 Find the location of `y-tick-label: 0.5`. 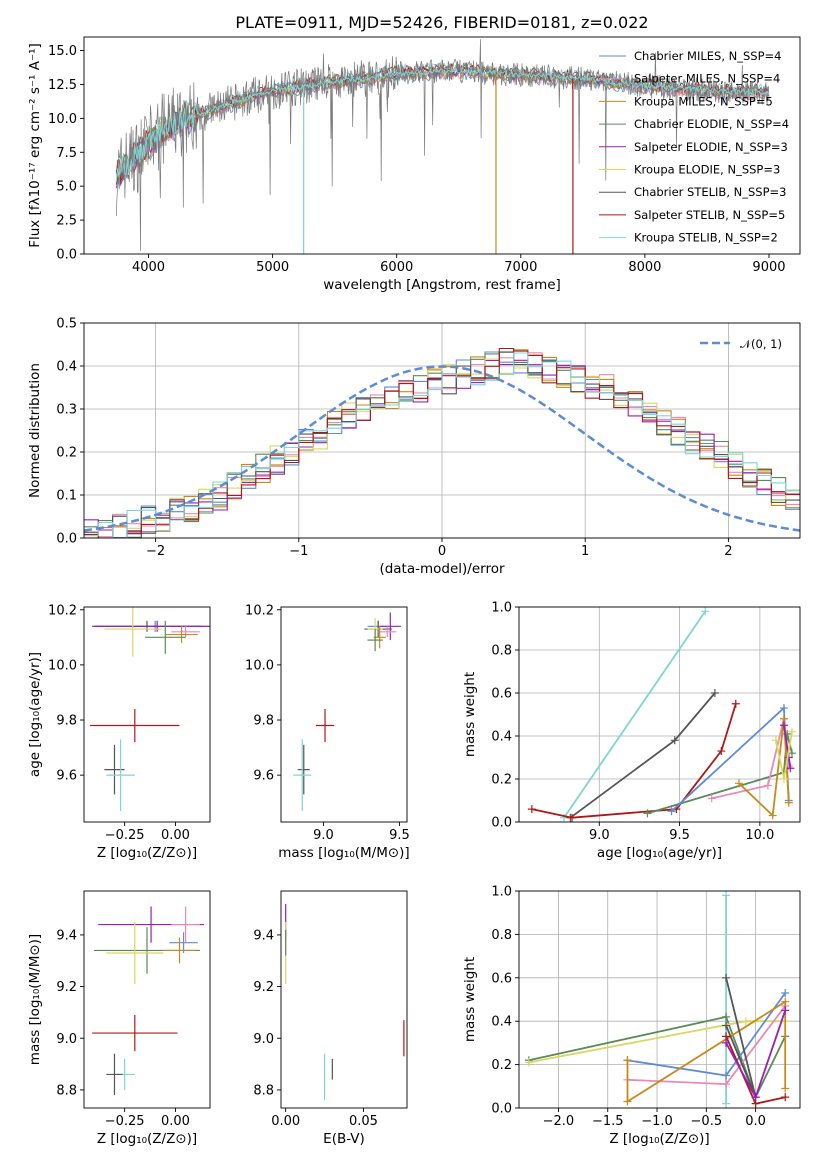

y-tick-label: 0.5 is located at coordinates (66, 324).